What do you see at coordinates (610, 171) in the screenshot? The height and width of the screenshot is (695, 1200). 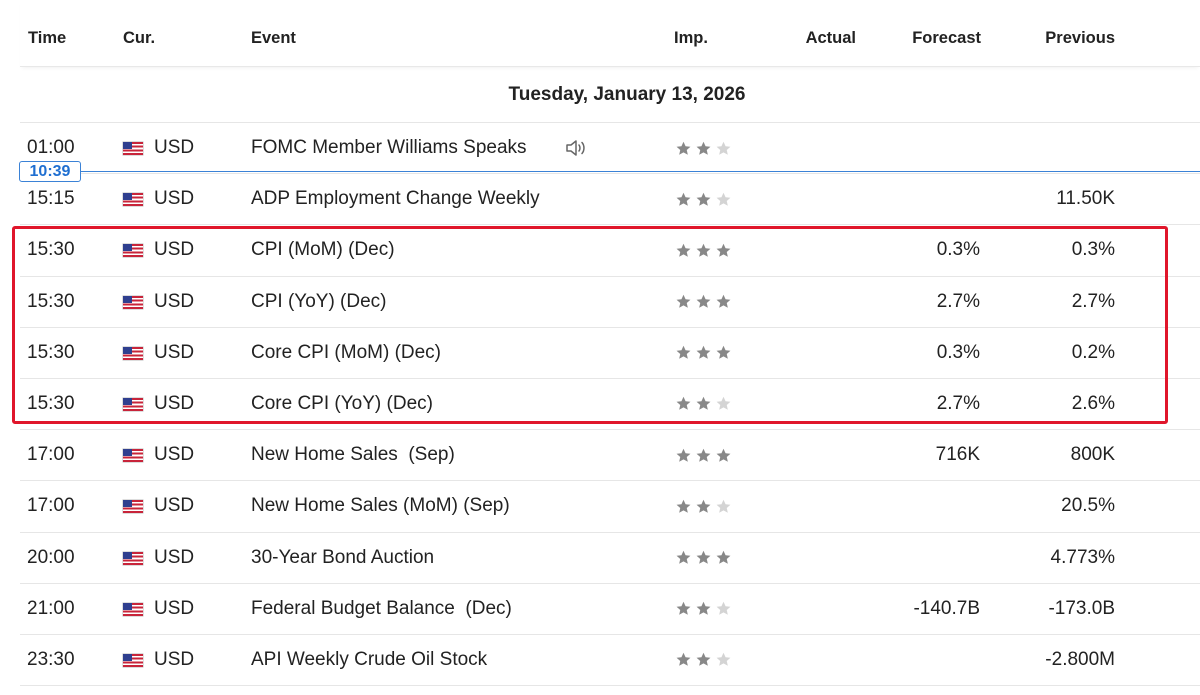 I see `current-time-line` at bounding box center [610, 171].